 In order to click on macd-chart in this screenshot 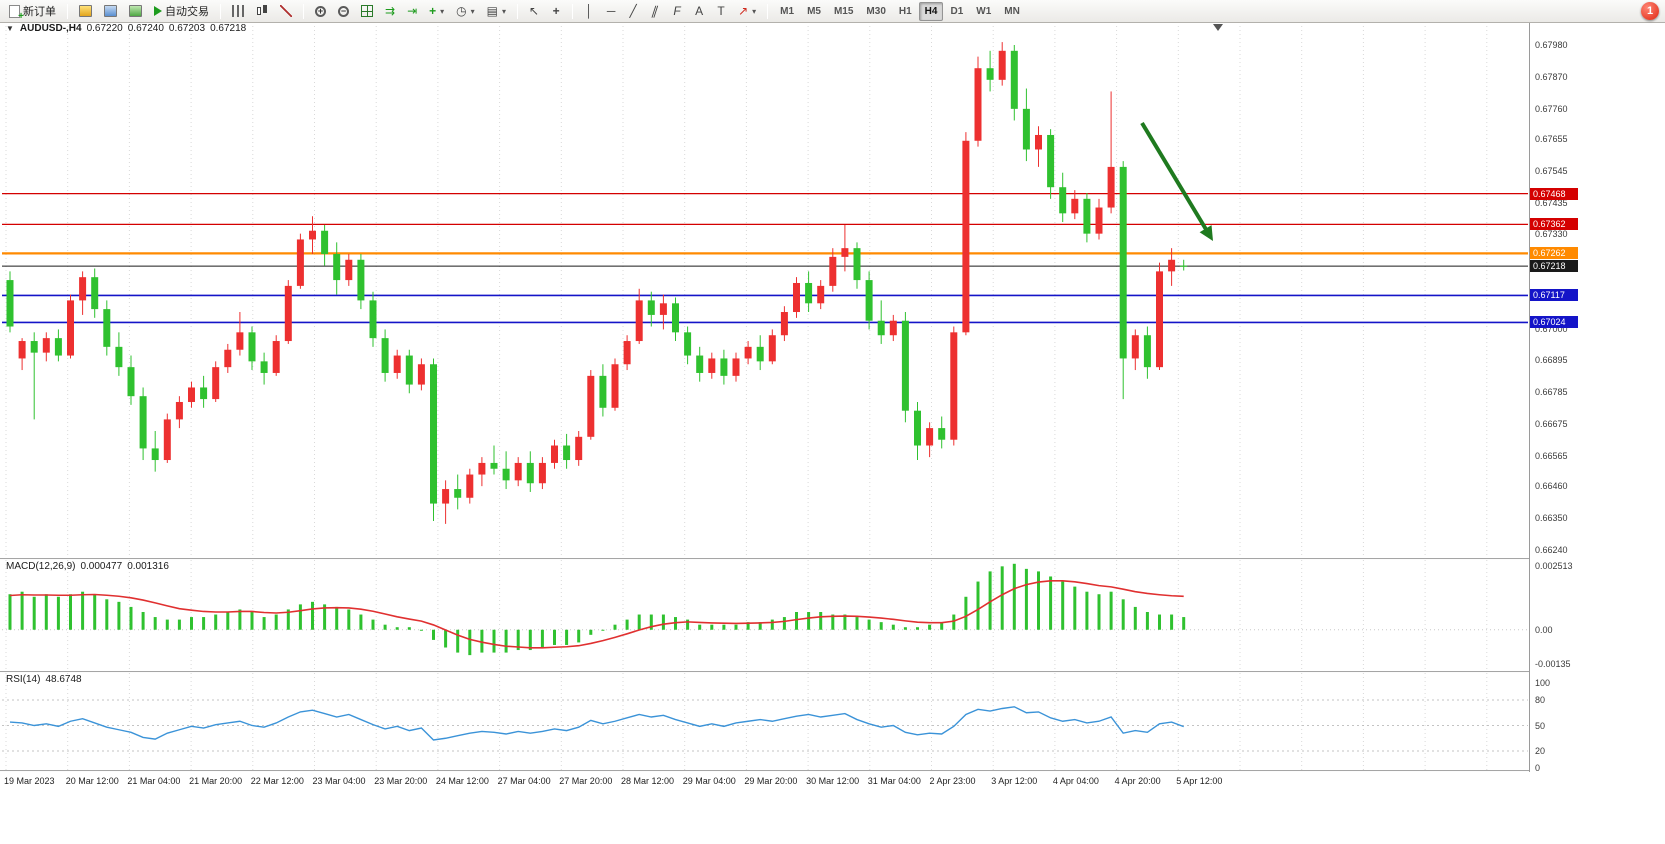, I will do `click(765, 615)`.